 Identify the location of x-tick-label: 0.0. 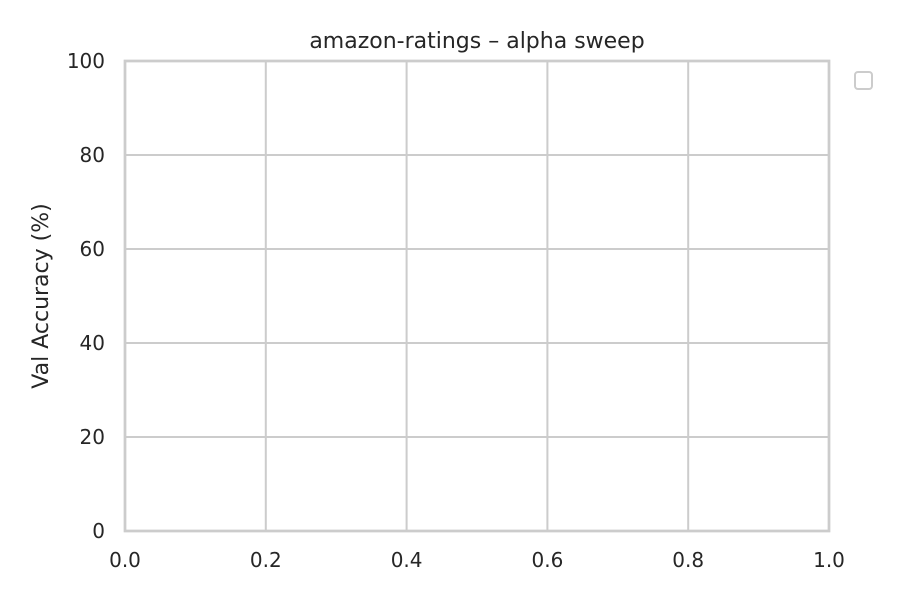
(125, 560).